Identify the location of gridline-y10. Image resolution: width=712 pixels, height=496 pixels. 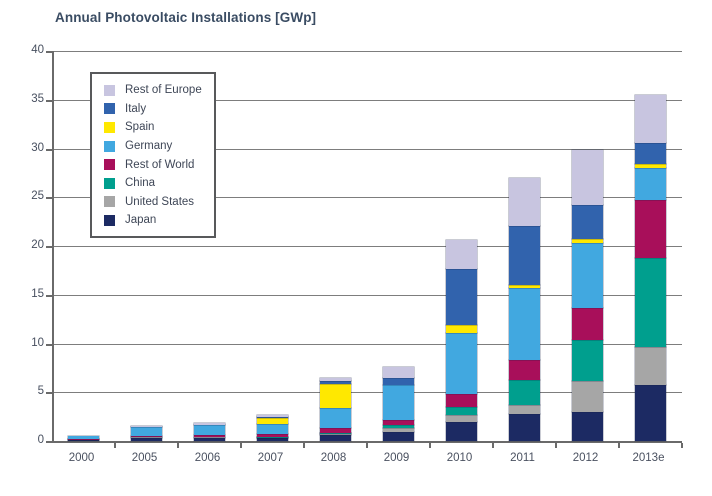
(368, 344).